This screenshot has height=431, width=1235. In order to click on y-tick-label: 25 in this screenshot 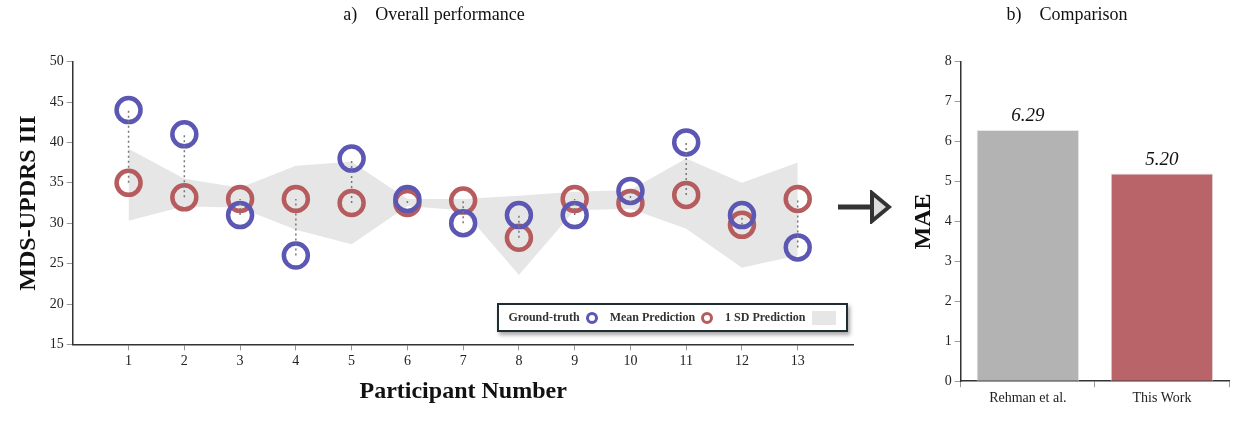, I will do `click(56, 263)`.